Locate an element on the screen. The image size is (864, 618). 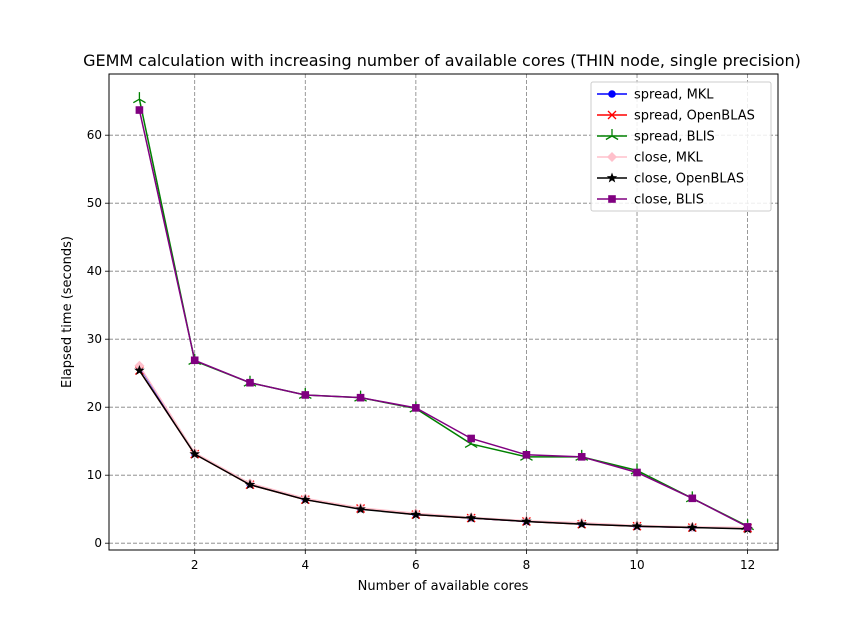
legend-entry: close, MKL is located at coordinates (650, 158).